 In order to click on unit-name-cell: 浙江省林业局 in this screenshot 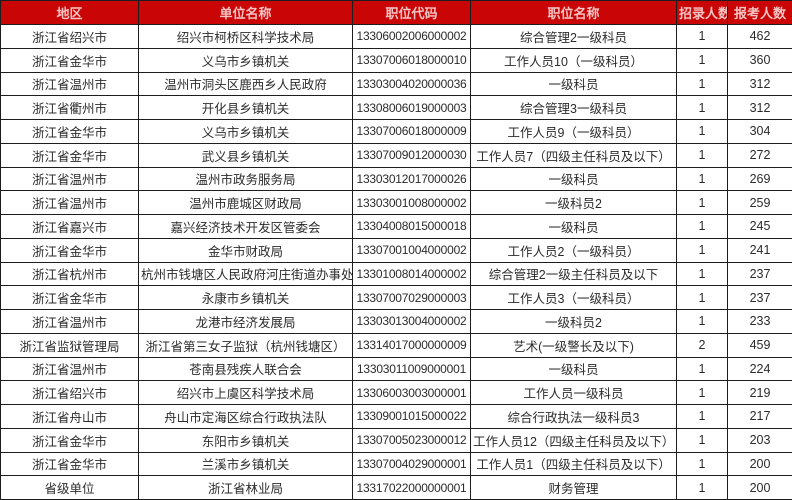, I will do `click(245, 487)`.